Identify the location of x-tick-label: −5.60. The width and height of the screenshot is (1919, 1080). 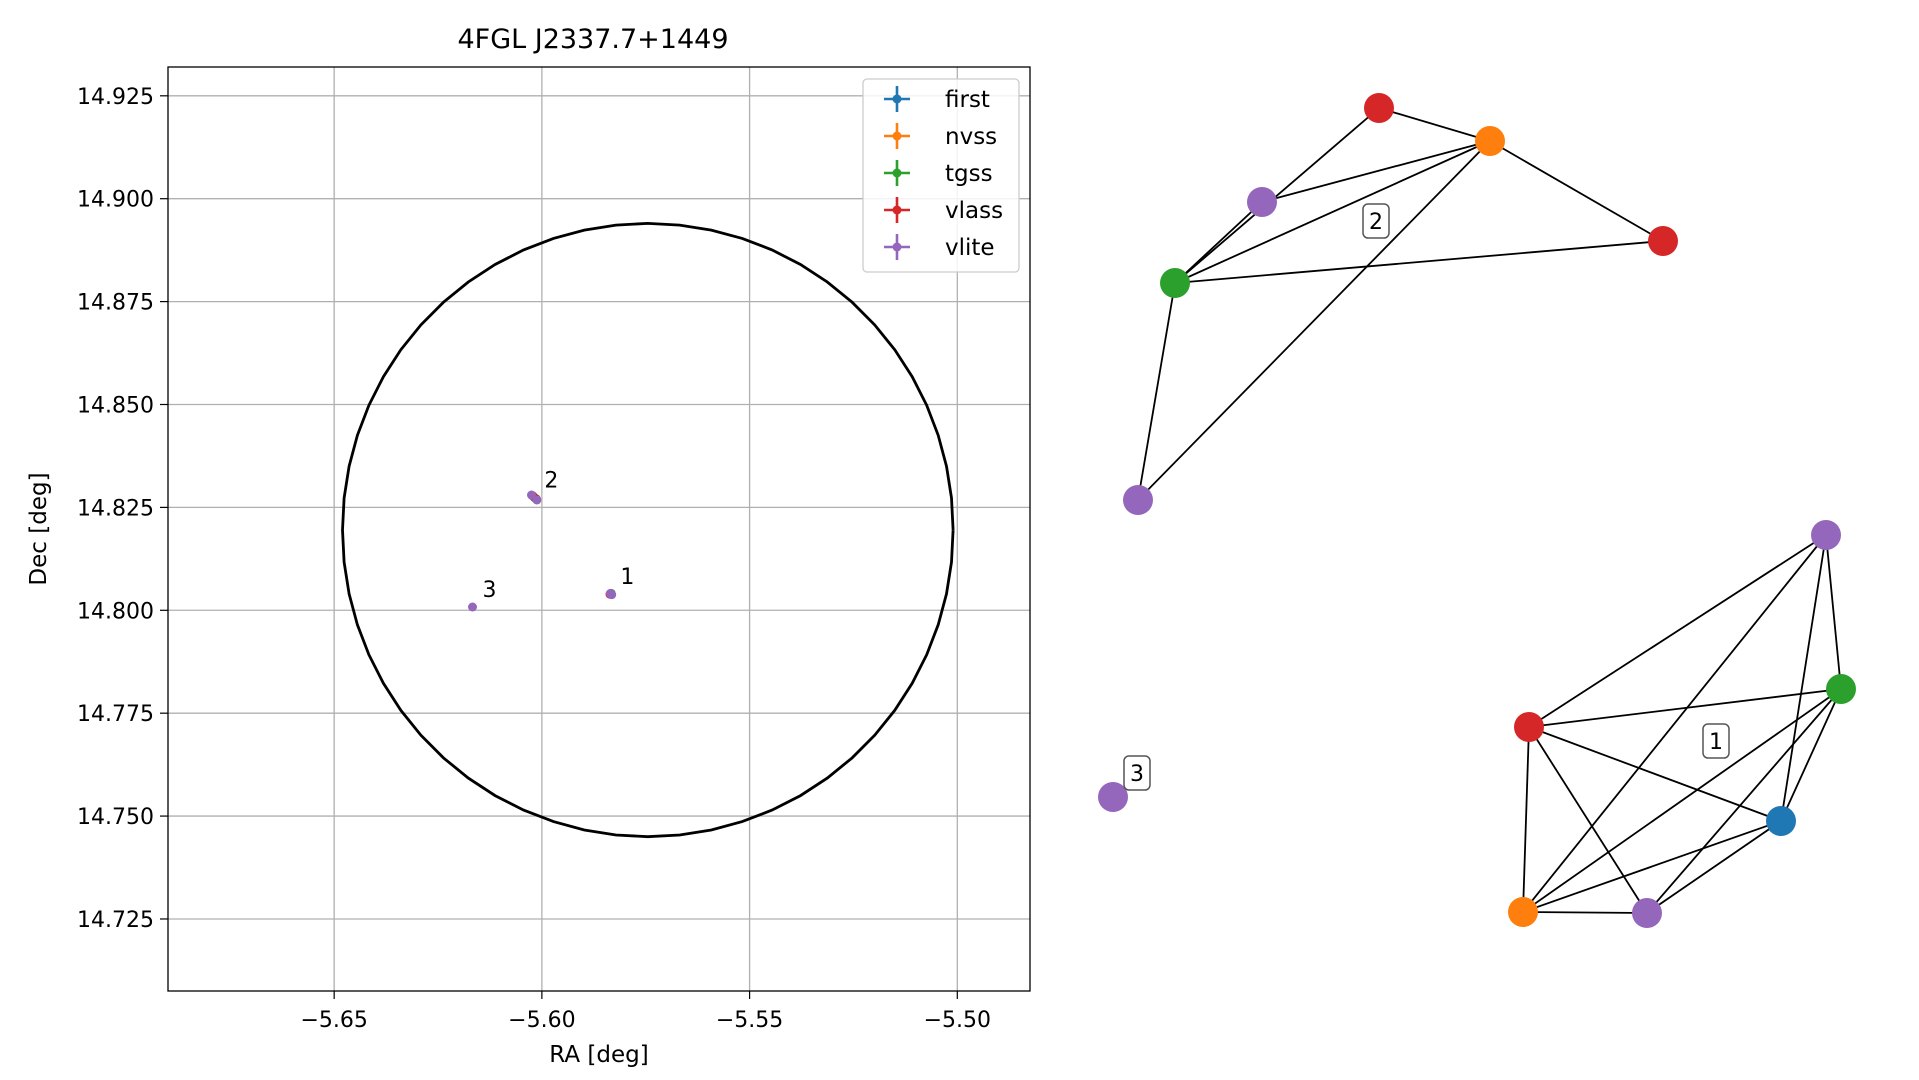
(541, 1020).